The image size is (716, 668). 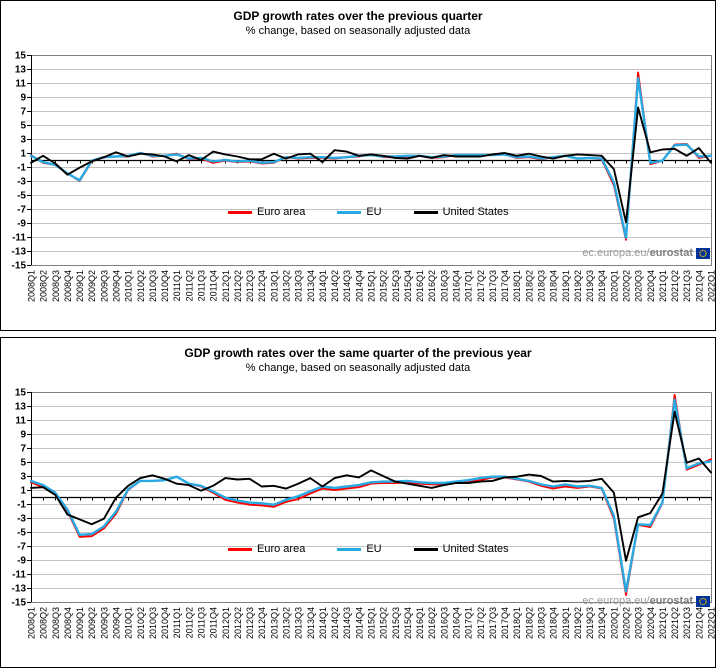 What do you see at coordinates (517, 286) in the screenshot?
I see `x-tick-label: 2018Q1` at bounding box center [517, 286].